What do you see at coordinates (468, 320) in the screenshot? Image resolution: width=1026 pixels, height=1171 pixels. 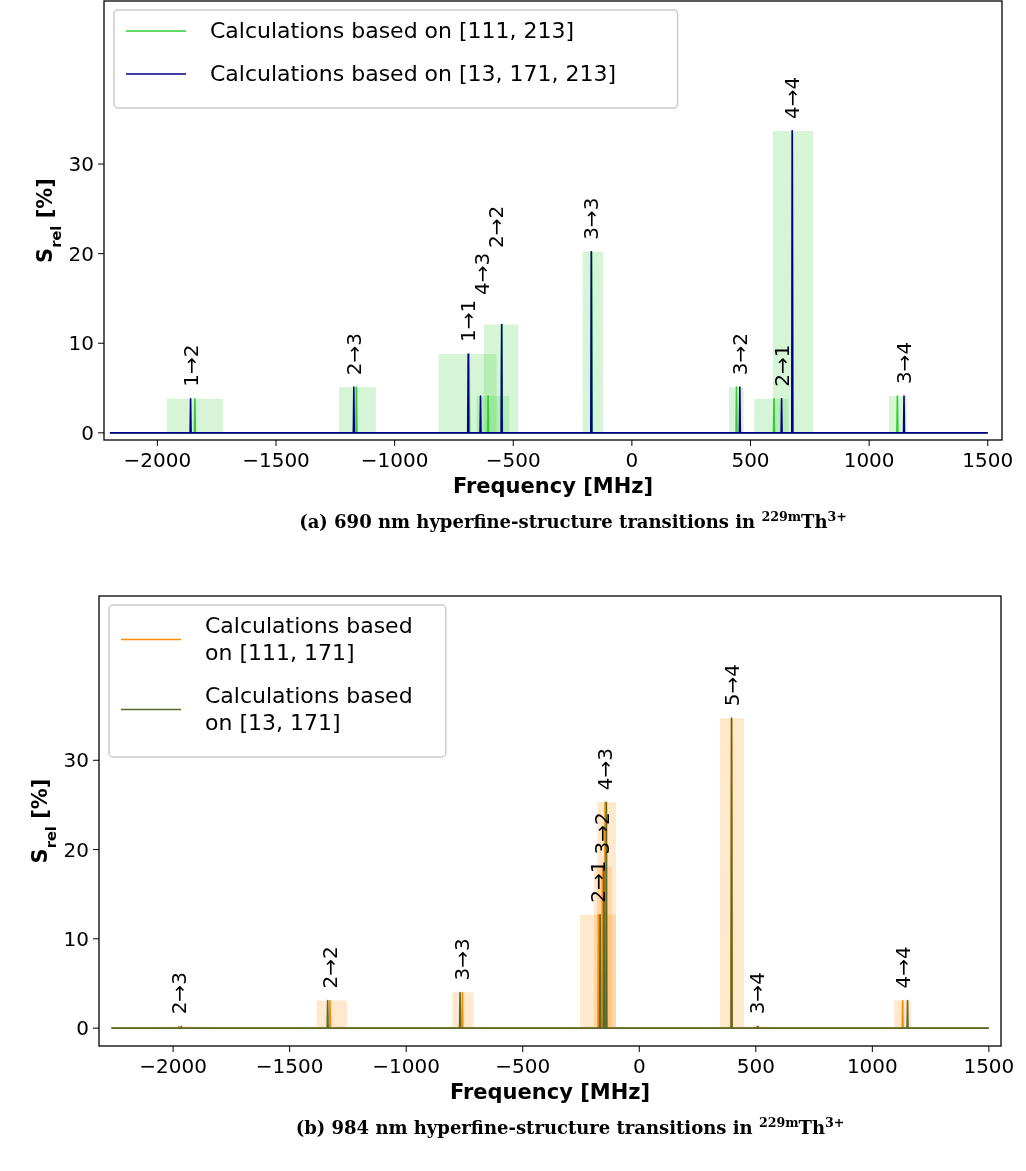 I see `annotation: 1→1` at bounding box center [468, 320].